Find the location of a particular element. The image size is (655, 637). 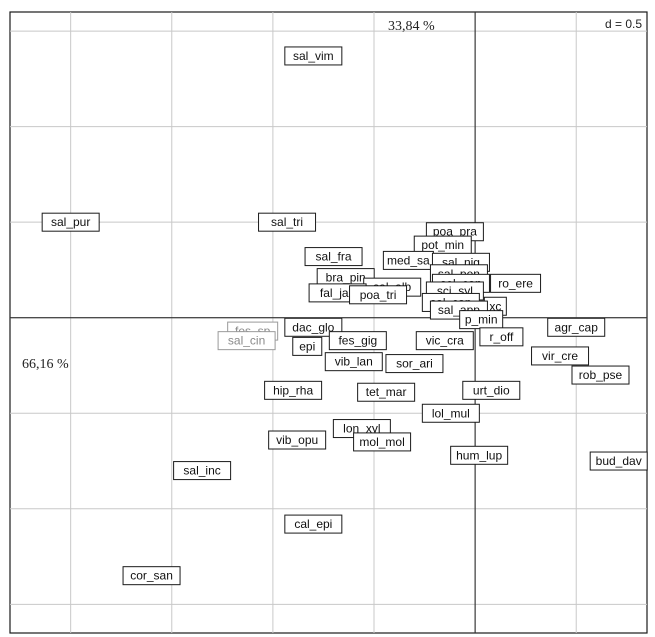

label-text: ro_ere is located at coordinates (515, 283).